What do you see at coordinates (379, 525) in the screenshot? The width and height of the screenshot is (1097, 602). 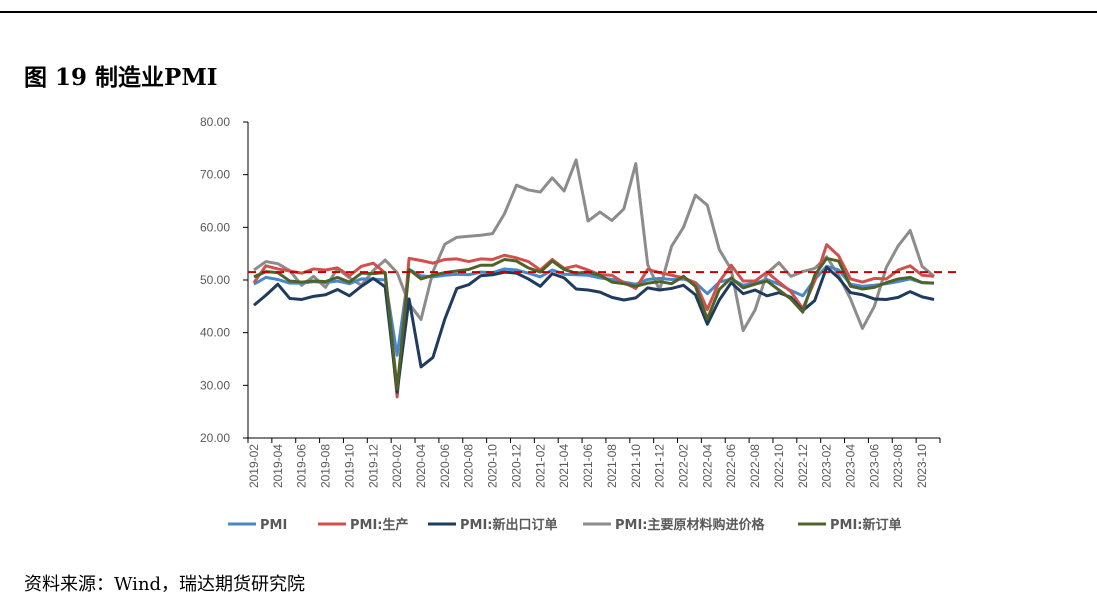 I see `legend-label: PMI:生产` at bounding box center [379, 525].